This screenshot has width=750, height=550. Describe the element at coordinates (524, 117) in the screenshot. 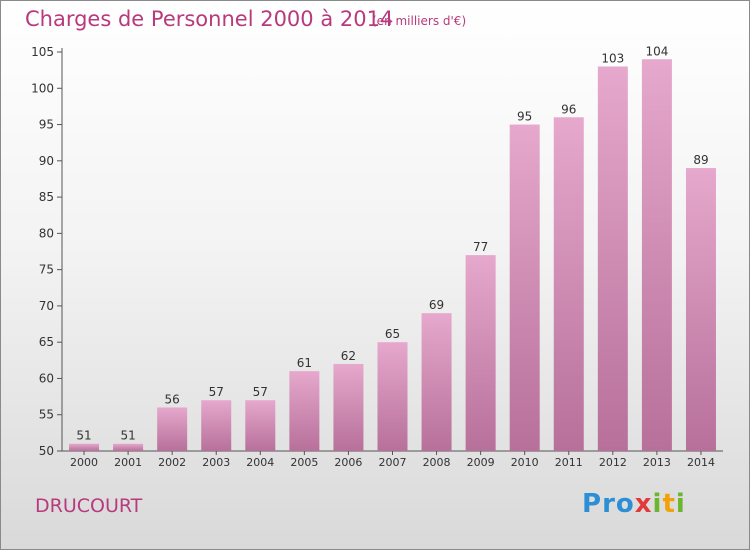

I see `data-label: 95` at that location.